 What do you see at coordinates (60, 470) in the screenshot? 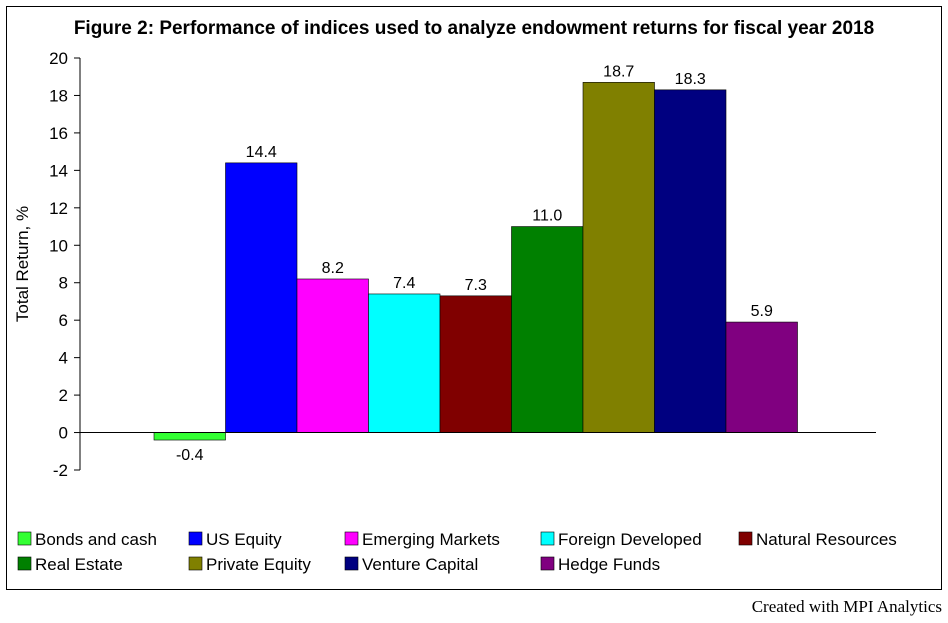
I see `y-tick-label-0: -2` at bounding box center [60, 470].